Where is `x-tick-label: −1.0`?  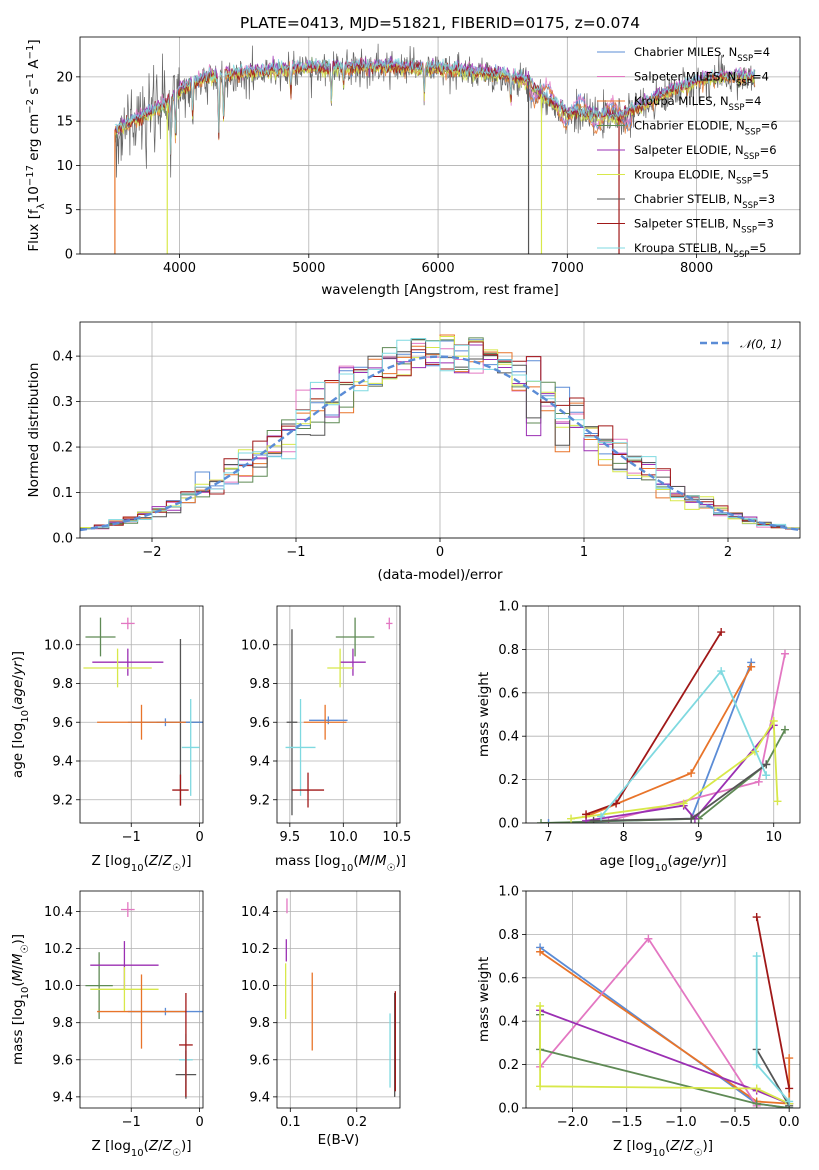 x-tick-label: −1.0 is located at coordinates (681, 1122).